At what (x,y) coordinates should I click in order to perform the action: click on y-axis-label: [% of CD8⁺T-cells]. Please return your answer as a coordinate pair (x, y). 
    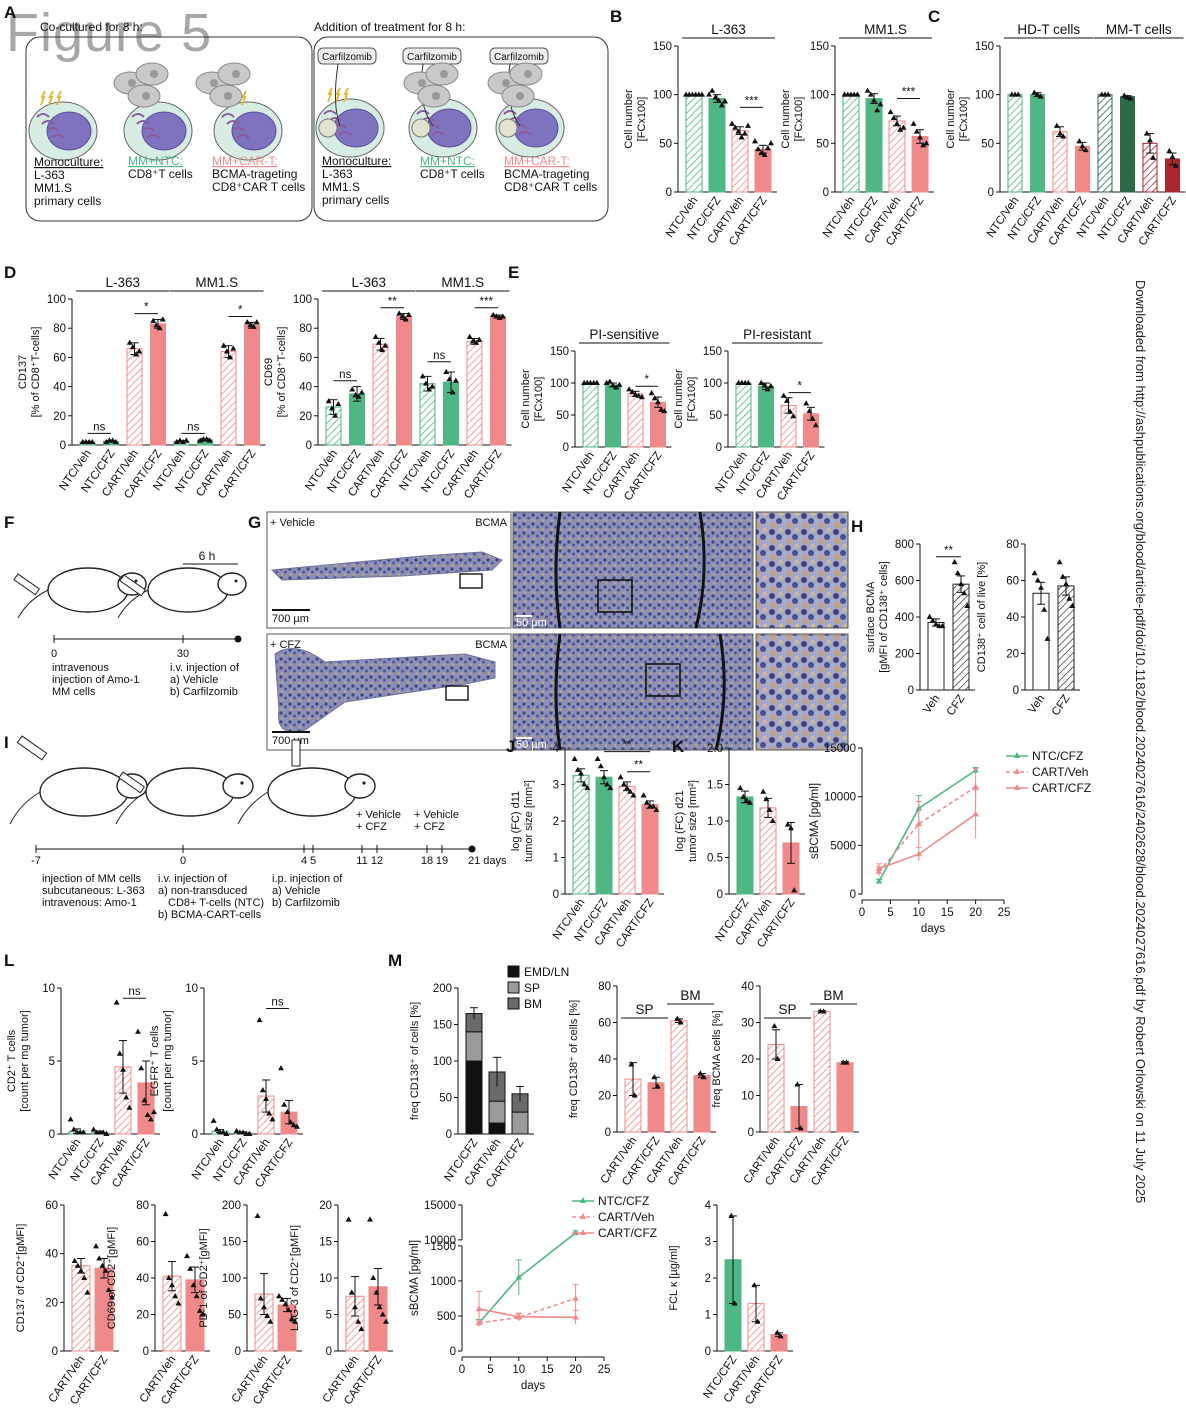
    Looking at the image, I should click on (282, 372).